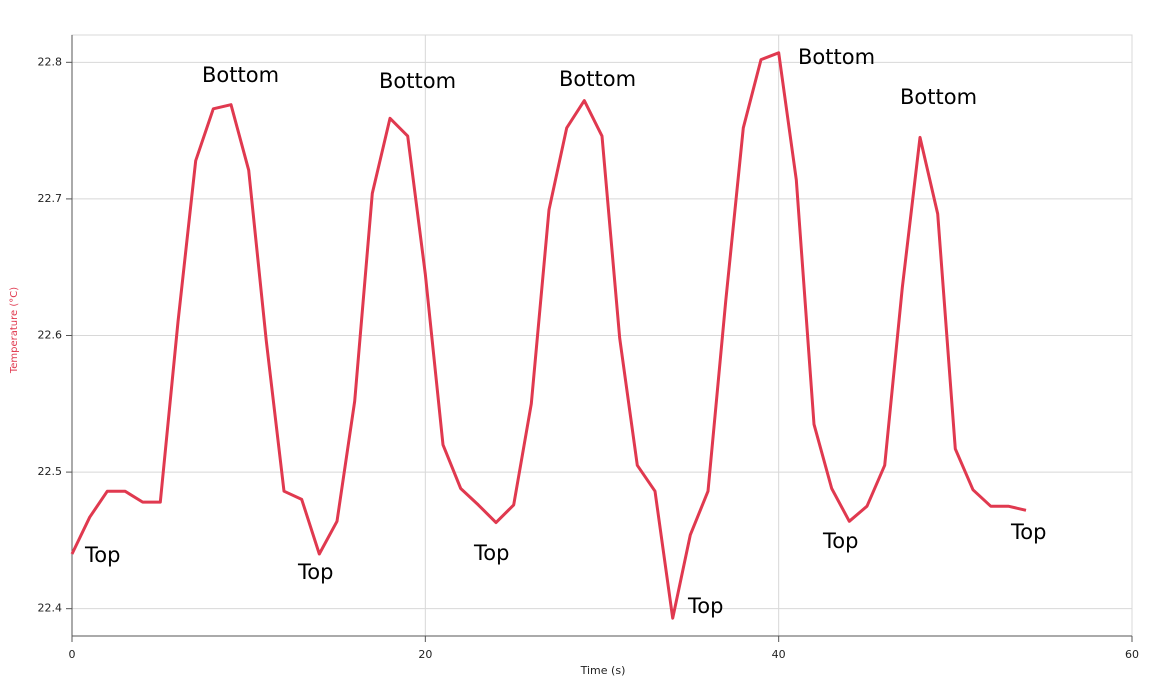 The image size is (1152, 682). What do you see at coordinates (779, 654) in the screenshot?
I see `x-tick-label: 40` at bounding box center [779, 654].